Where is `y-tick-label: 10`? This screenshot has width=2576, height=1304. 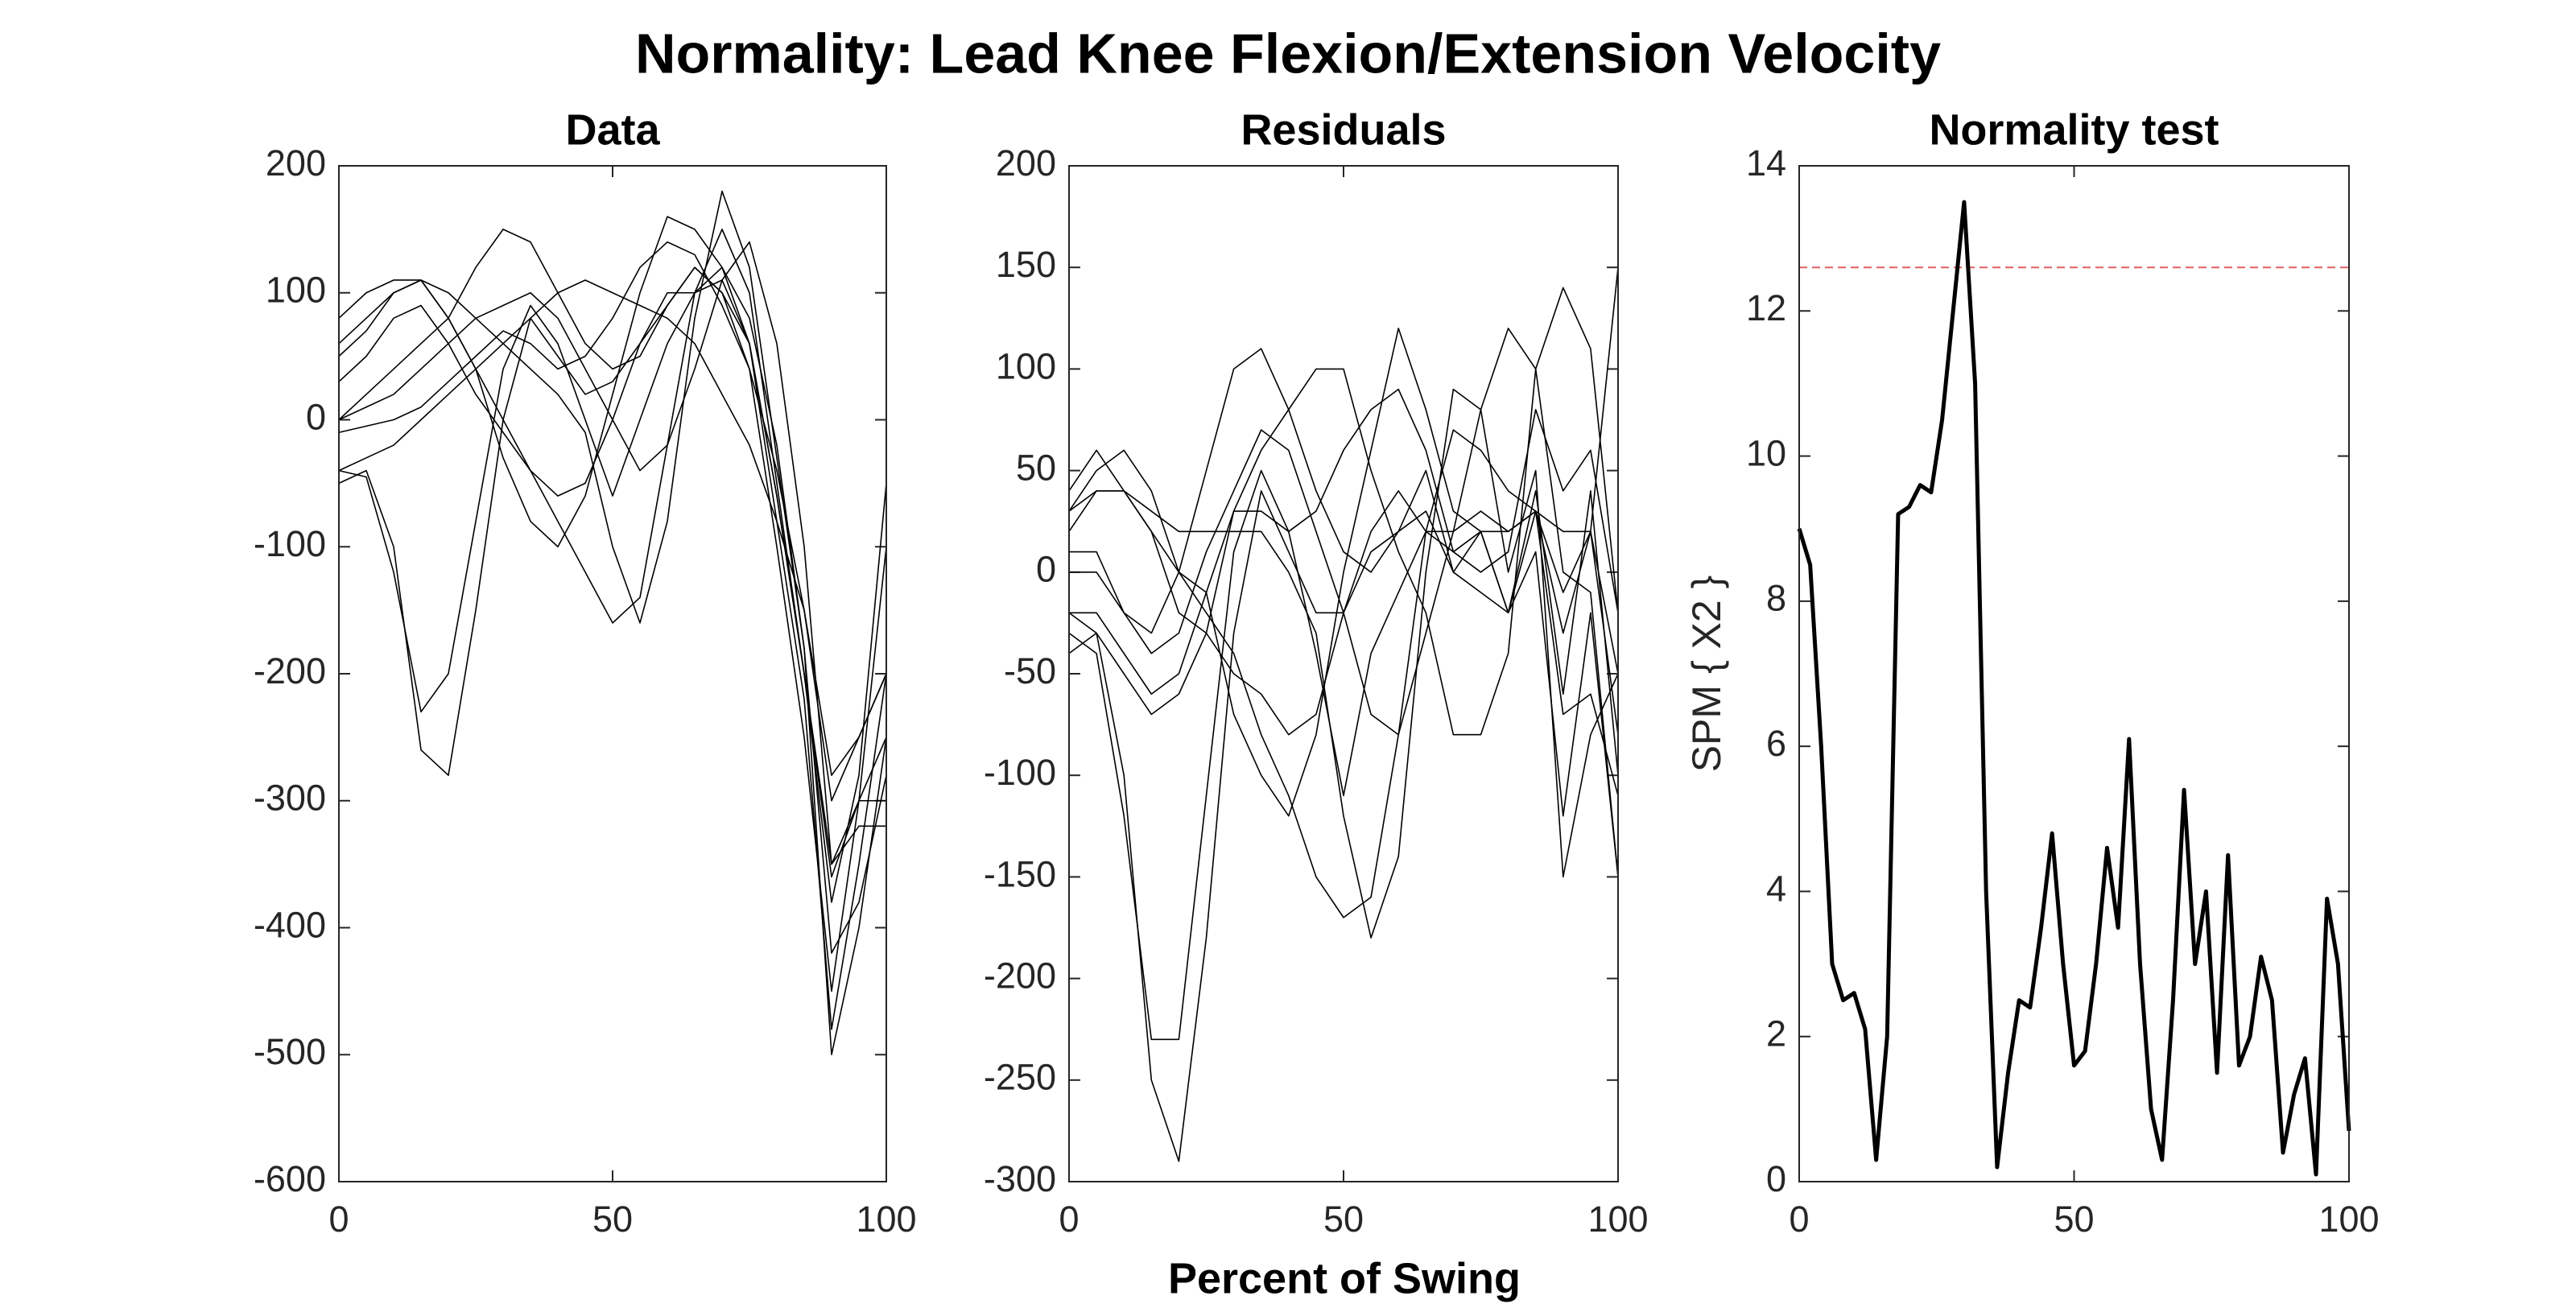
y-tick-label: 10 is located at coordinates (1766, 452).